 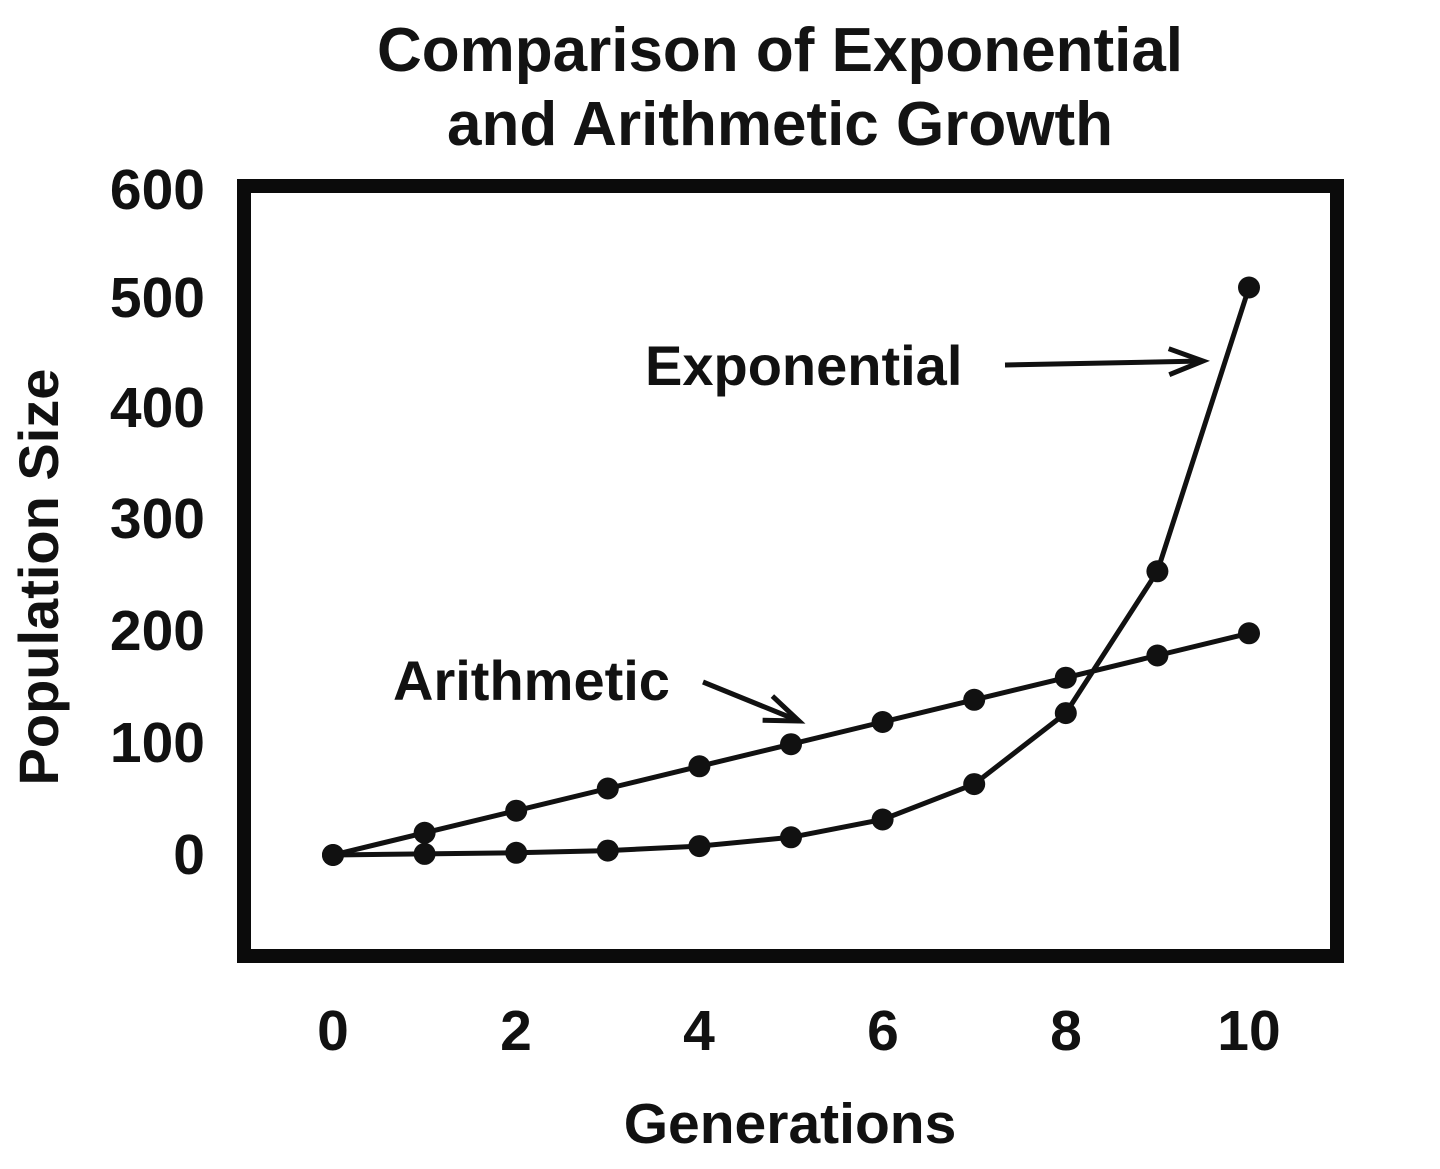 I want to click on y-tick-200: 200, so click(x=157, y=631).